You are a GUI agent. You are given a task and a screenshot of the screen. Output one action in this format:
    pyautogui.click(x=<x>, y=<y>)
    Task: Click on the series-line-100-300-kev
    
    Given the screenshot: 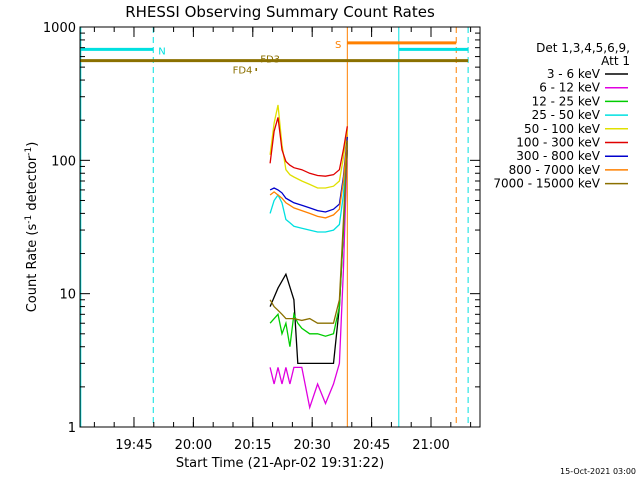 What is the action you would take?
    pyautogui.click(x=308, y=147)
    